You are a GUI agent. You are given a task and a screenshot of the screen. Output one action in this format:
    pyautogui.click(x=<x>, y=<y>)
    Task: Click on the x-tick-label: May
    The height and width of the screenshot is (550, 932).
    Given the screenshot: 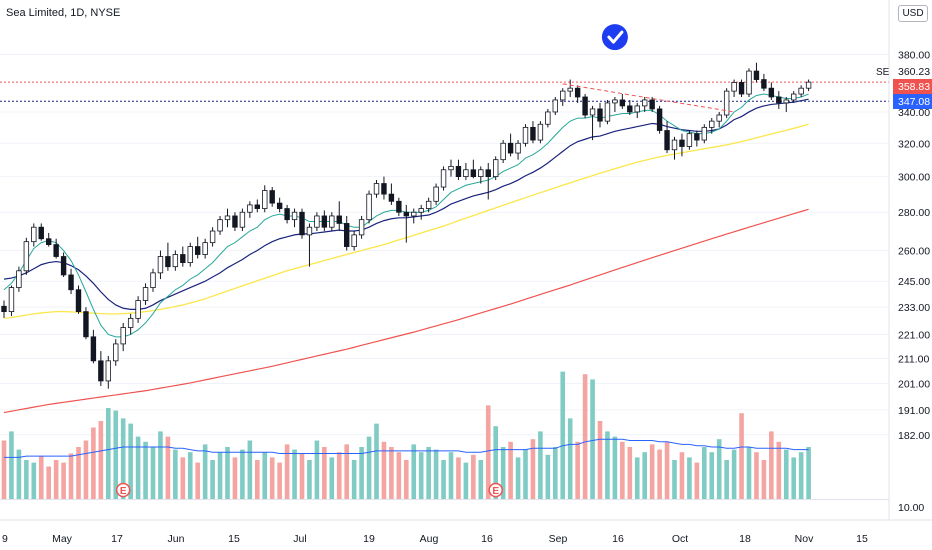 What is the action you would take?
    pyautogui.click(x=62, y=539)
    